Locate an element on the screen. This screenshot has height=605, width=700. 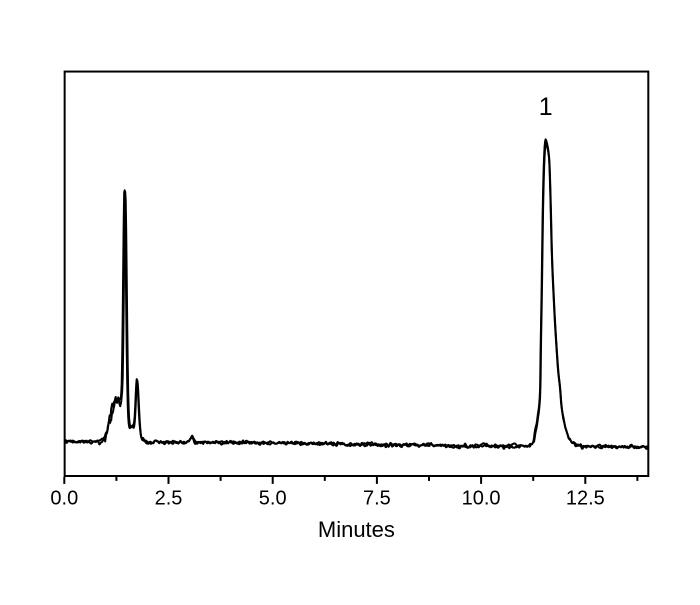
svg-text: 0.0 is located at coordinates (64, 499).